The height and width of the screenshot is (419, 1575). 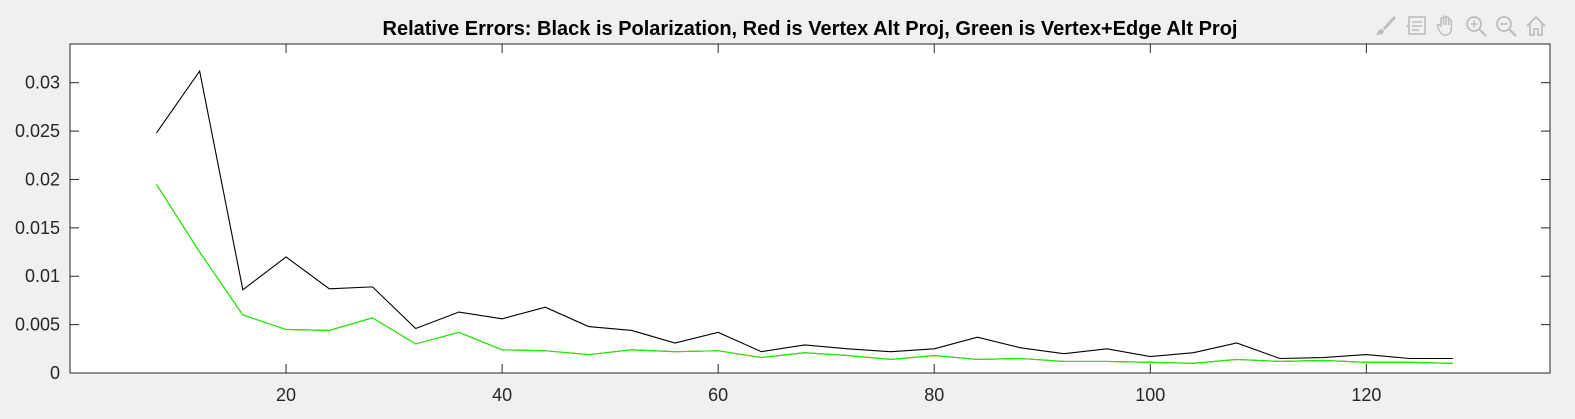 I want to click on y-tick-label: 0.005, so click(x=37, y=325).